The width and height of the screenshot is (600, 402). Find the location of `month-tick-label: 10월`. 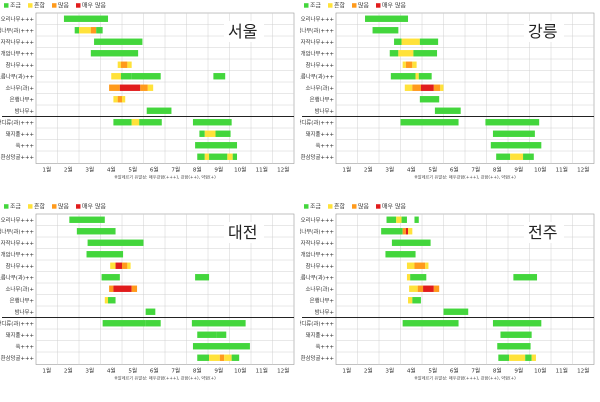

month-tick-label: 10월 is located at coordinates (540, 371).